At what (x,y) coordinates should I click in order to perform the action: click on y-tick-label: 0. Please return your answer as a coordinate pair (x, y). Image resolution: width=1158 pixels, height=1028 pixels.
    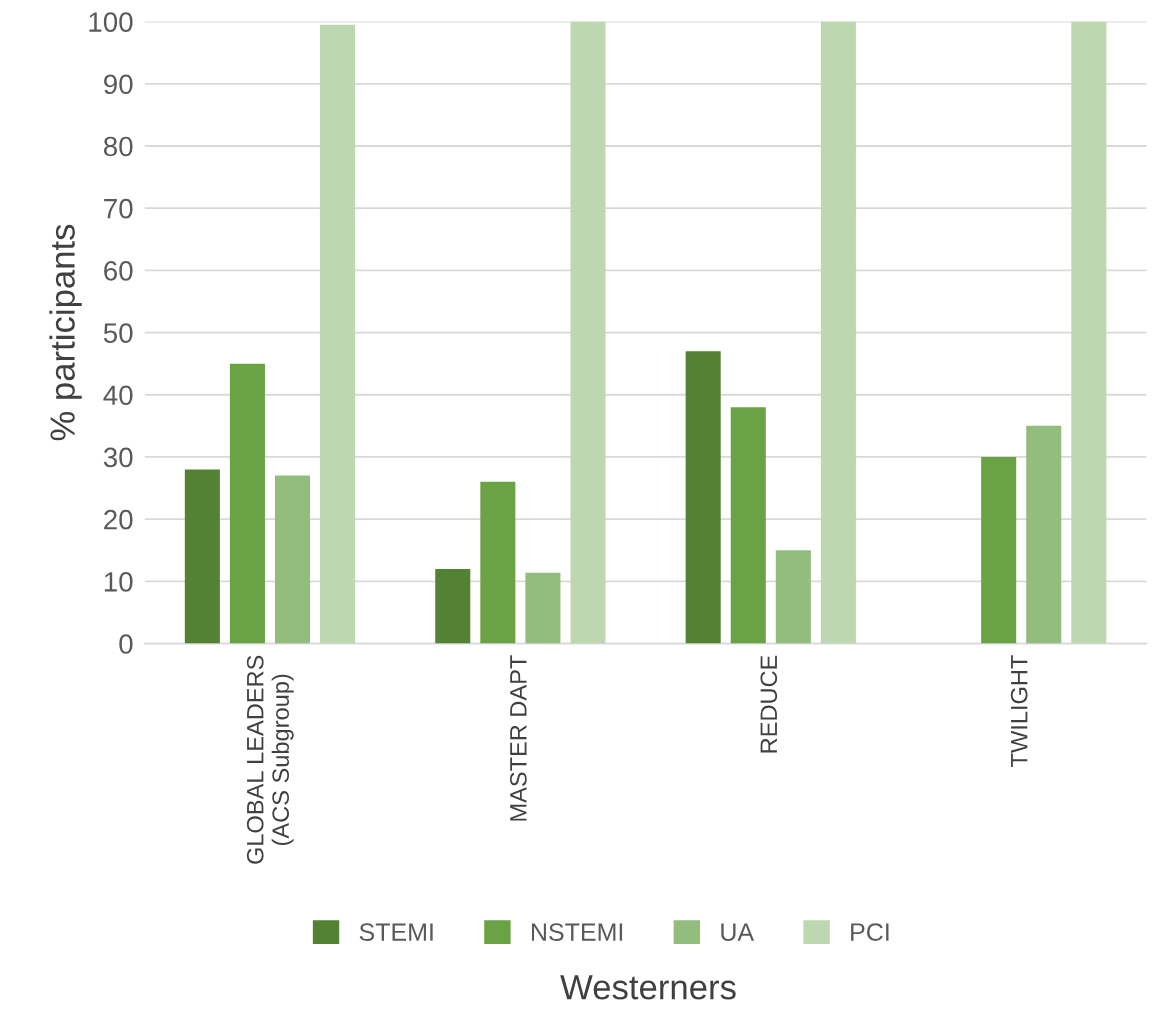
    Looking at the image, I should click on (126, 644).